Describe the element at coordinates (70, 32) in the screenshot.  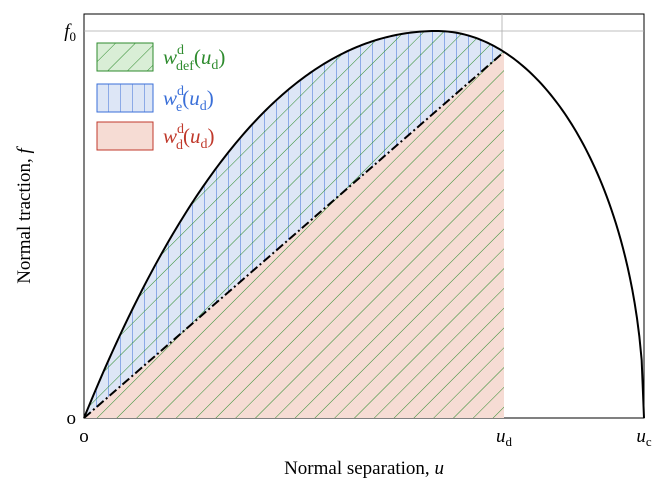
I see `y-tick-label: f0` at that location.